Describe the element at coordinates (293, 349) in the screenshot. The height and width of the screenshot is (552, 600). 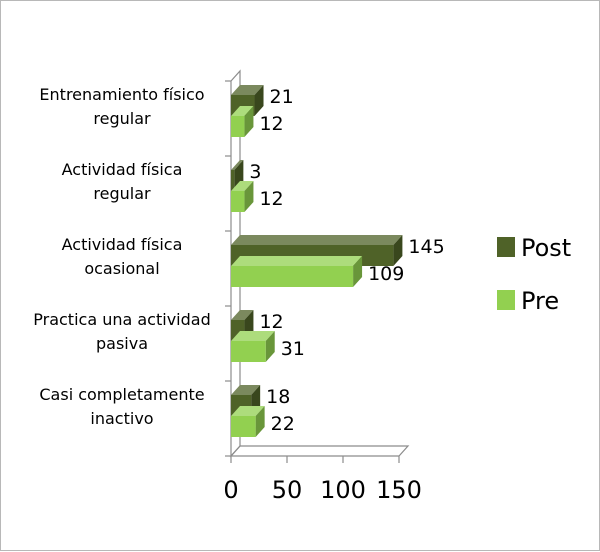
I see `data-label-pre: 31` at that location.